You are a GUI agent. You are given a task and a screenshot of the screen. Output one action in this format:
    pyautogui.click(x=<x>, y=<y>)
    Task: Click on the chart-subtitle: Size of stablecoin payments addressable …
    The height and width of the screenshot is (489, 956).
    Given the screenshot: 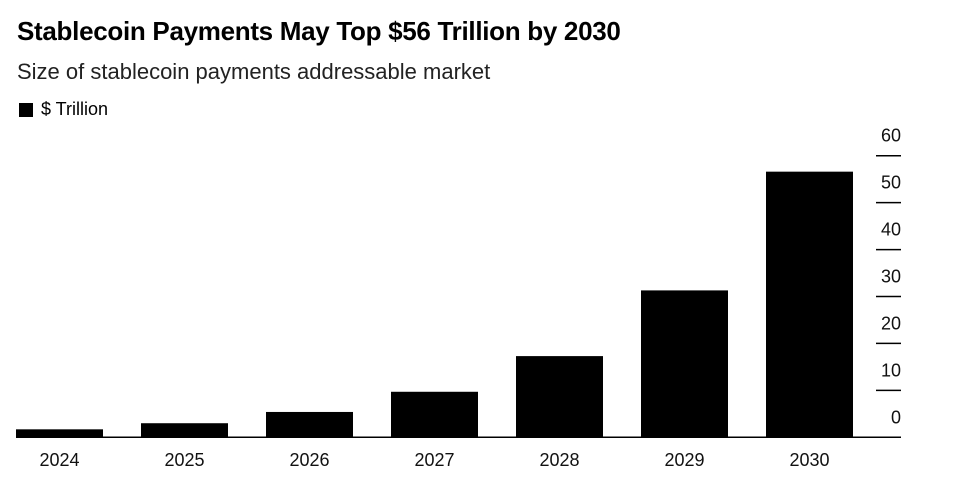 What is the action you would take?
    pyautogui.click(x=254, y=71)
    